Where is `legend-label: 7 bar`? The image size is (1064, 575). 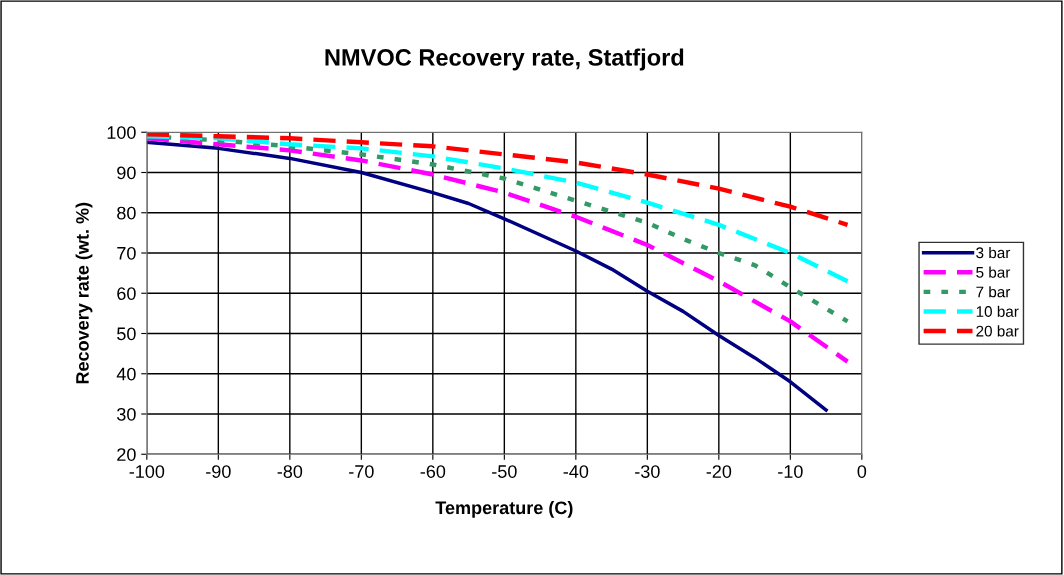 legend-label: 7 bar is located at coordinates (993, 292).